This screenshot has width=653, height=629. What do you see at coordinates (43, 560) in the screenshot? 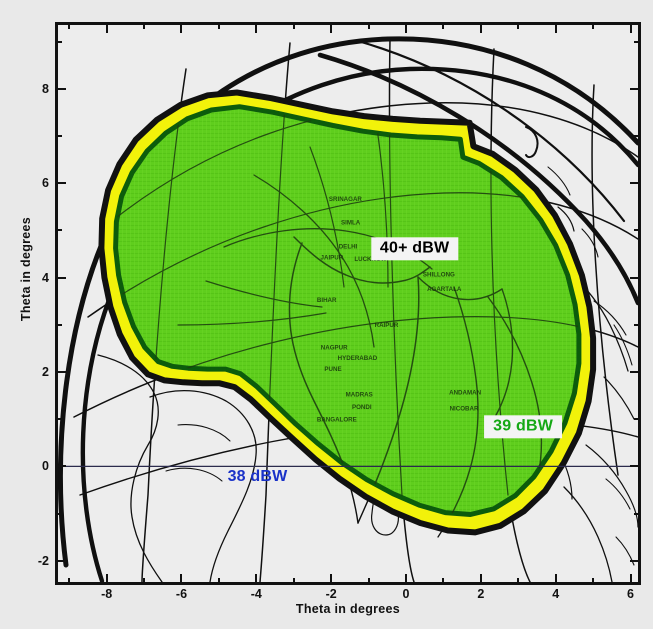
I see `y-tick-label: -2` at bounding box center [43, 560].